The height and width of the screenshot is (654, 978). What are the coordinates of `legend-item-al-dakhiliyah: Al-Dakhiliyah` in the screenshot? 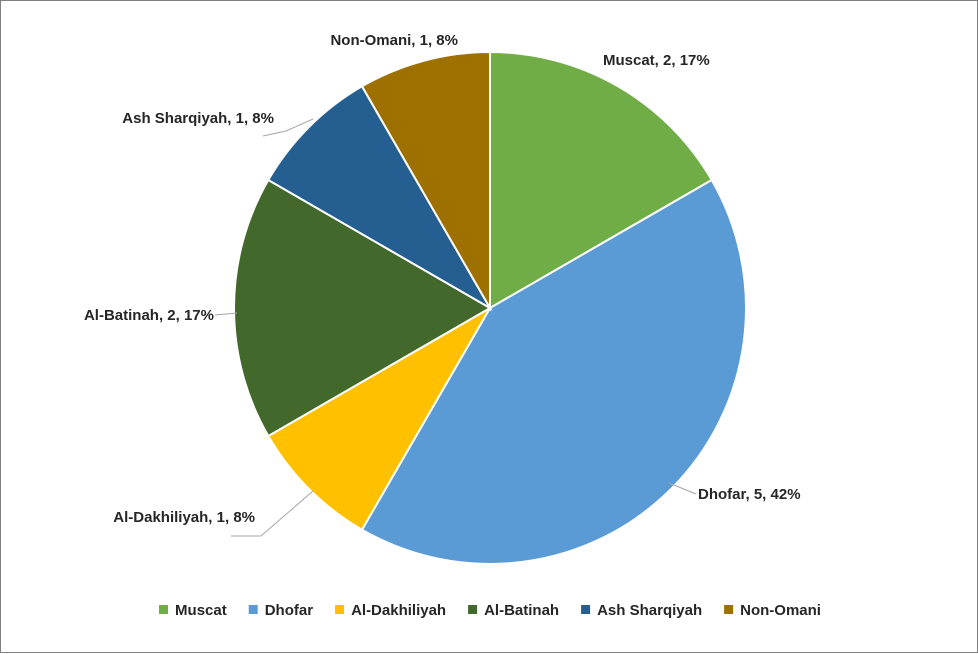 It's located at (390, 610).